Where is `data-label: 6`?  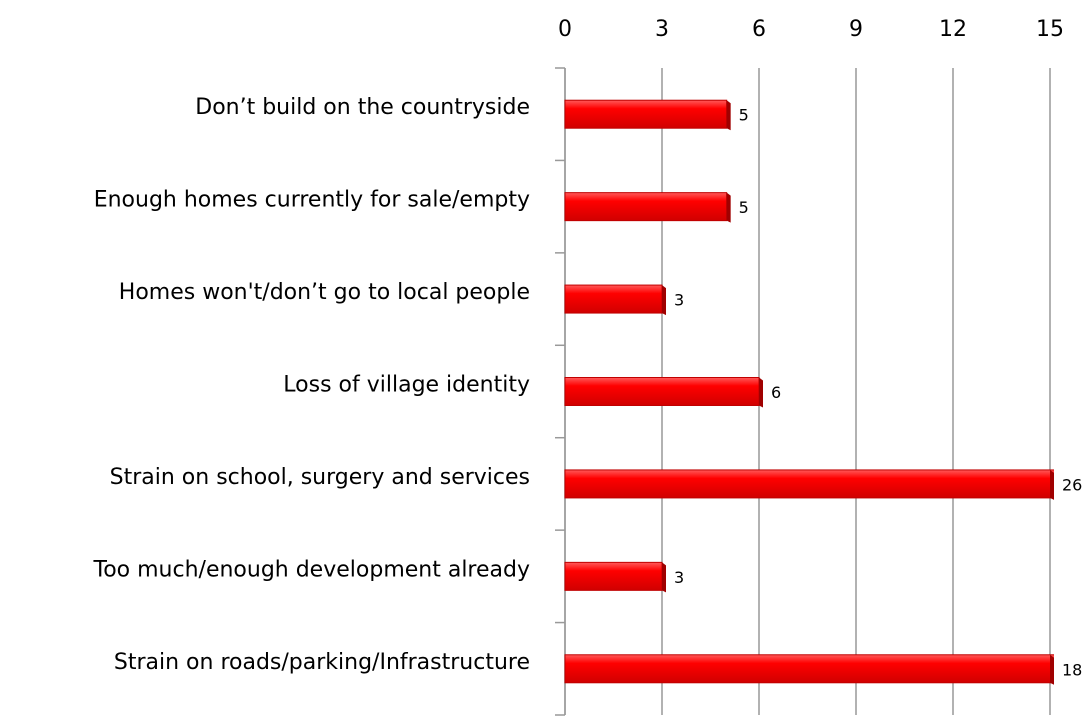 data-label: 6 is located at coordinates (776, 392).